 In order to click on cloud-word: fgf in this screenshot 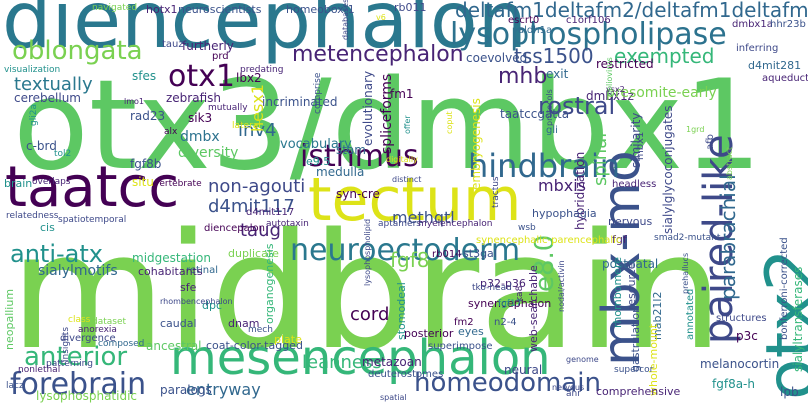, I will do `click(619, 239)`.